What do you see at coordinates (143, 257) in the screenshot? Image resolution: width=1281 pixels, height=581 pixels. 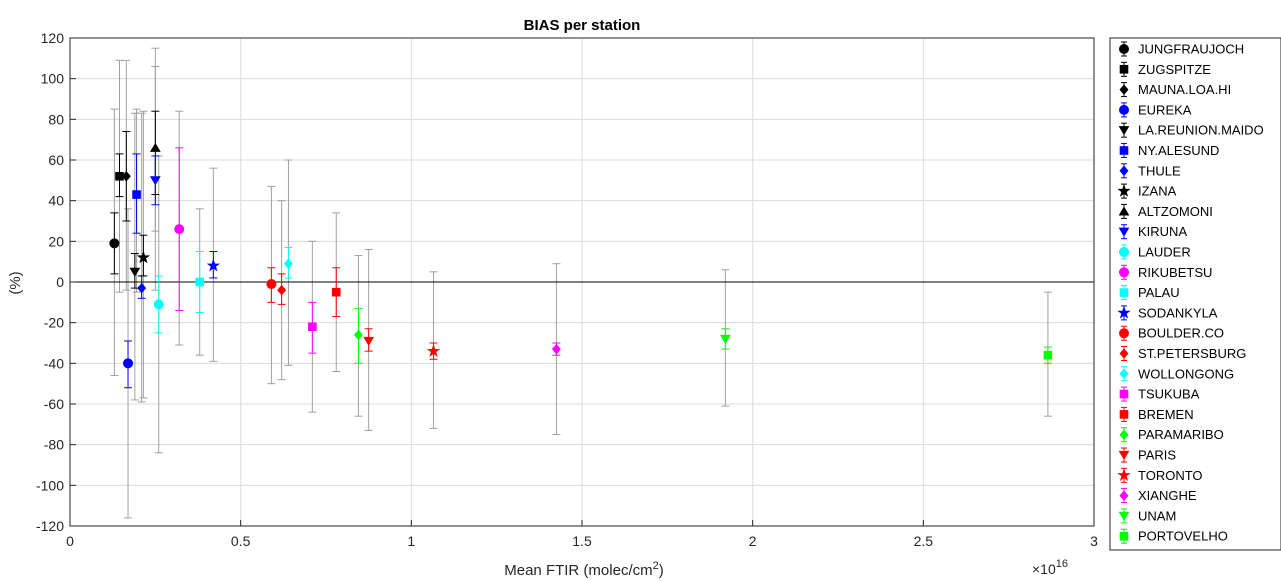 I see `point-izana` at bounding box center [143, 257].